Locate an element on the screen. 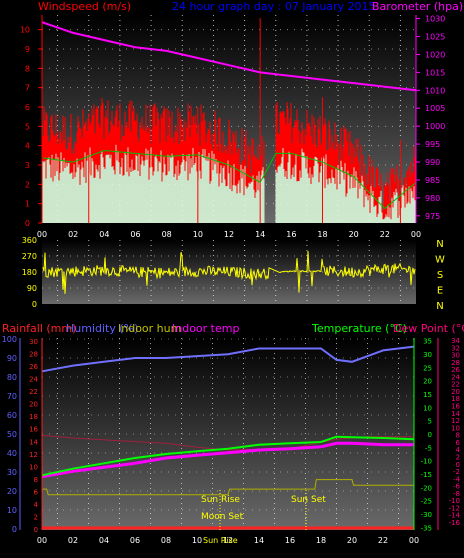  dew-point-tick-label: 32 is located at coordinates (455, 348).